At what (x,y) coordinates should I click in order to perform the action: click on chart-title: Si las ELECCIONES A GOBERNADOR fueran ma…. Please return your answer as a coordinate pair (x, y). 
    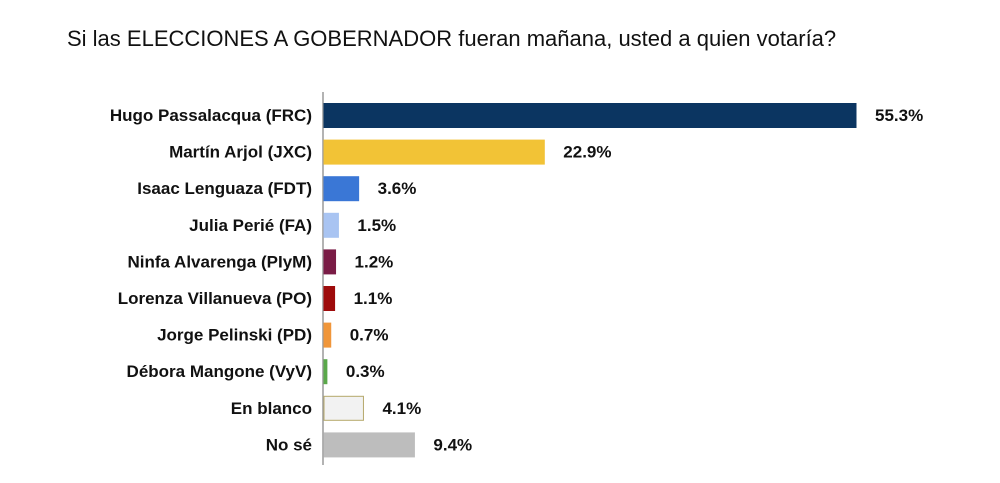
    Looking at the image, I should click on (452, 38).